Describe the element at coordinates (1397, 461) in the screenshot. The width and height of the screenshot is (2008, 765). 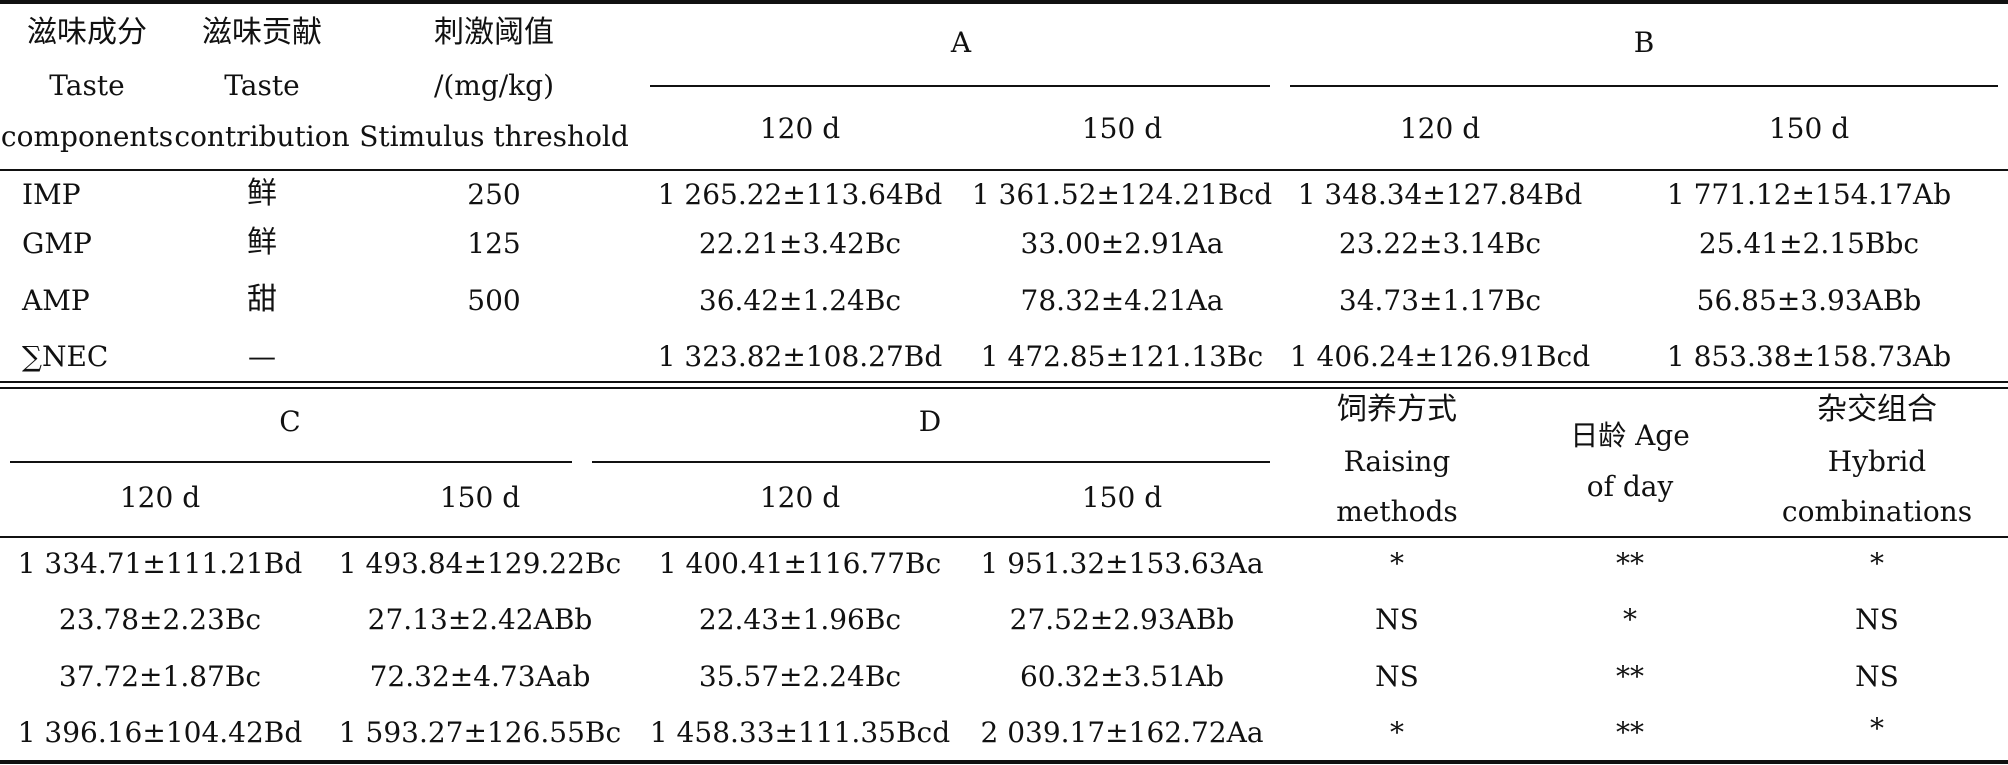
I see `header-raising-en1: Raising` at that location.